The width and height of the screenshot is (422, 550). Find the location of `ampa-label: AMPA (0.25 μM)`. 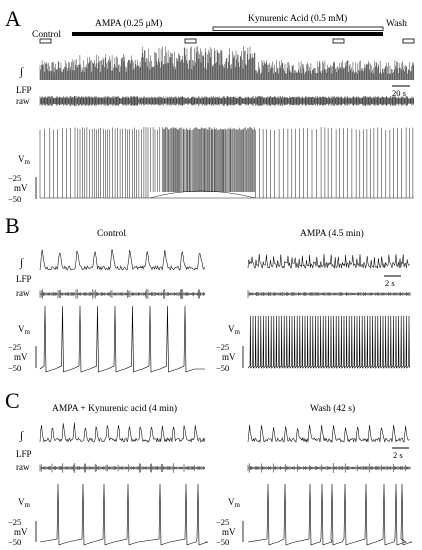

ampa-label: AMPA (0.25 μM) is located at coordinates (128, 23).